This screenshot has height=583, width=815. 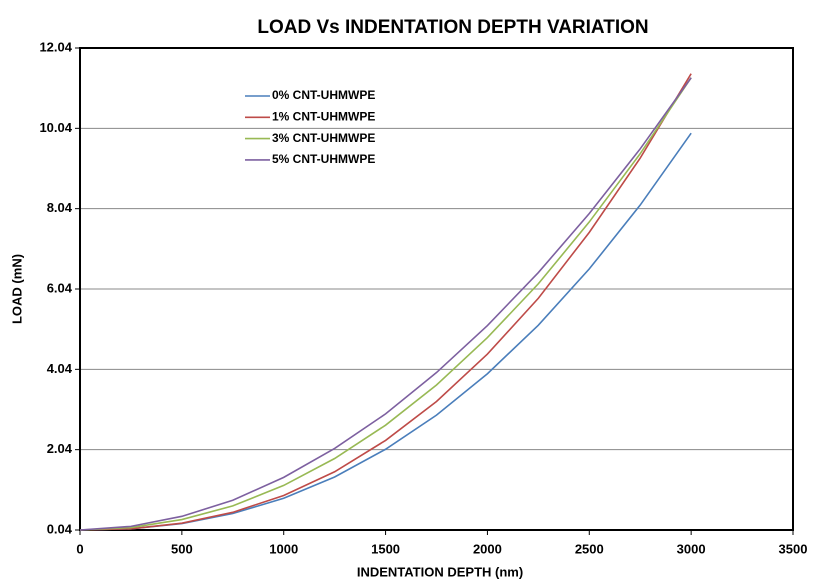 What do you see at coordinates (440, 571) in the screenshot?
I see `x-axis-label: INDENTATION DEPTH (nm)` at bounding box center [440, 571].